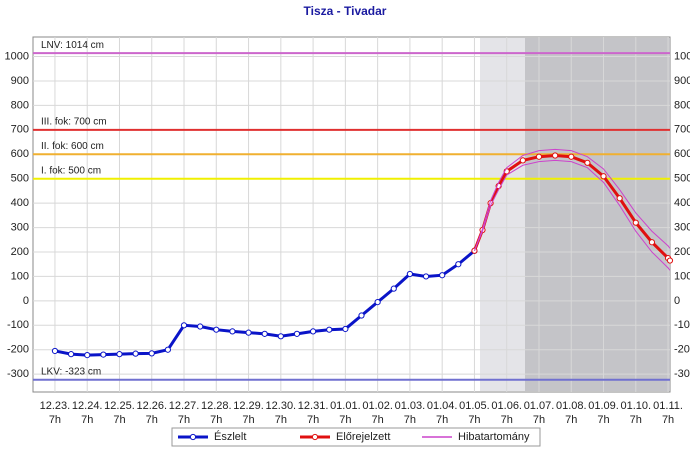  What do you see at coordinates (635, 406) in the screenshot?
I see `x-tick-label: 01.10.` at bounding box center [635, 406].